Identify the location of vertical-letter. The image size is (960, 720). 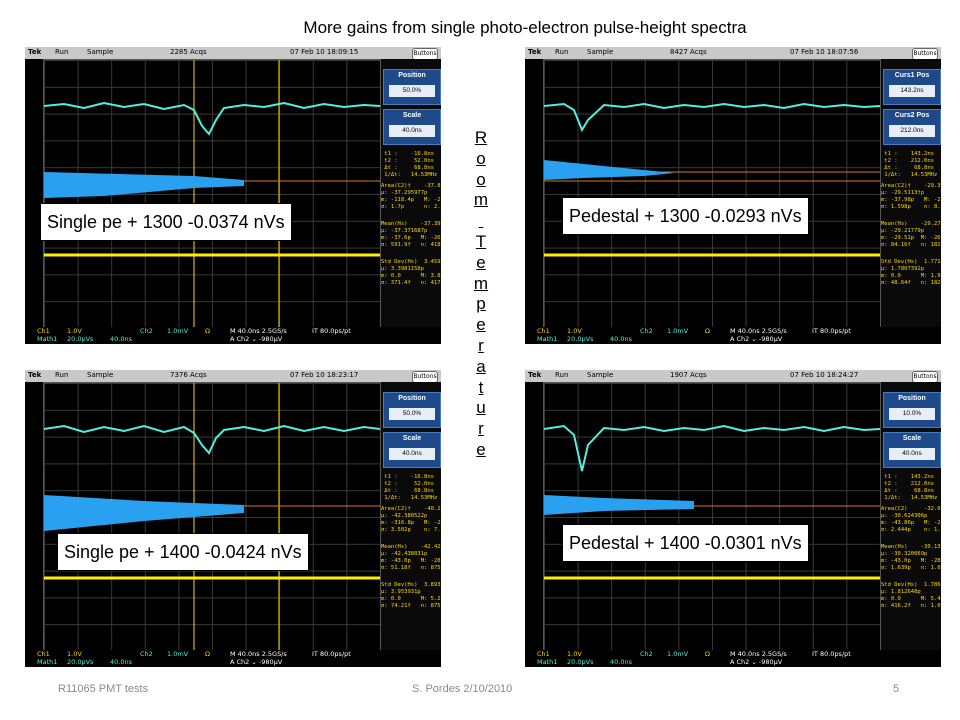
(481, 221).